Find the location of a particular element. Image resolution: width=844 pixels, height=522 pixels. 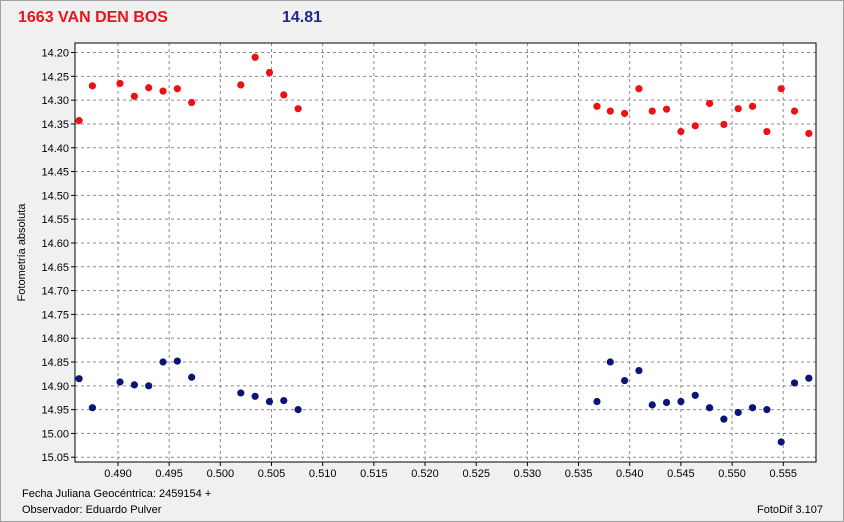

x-tick-label: 0.490 is located at coordinates (118, 474).